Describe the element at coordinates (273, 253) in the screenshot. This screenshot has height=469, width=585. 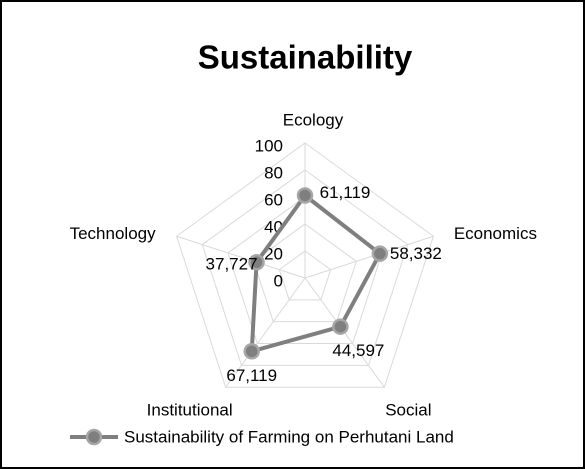
I see `y-tick-label: 20` at that location.